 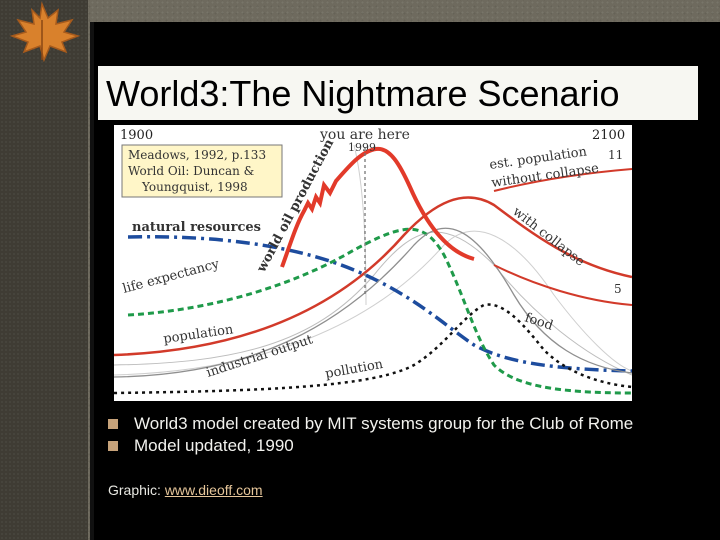 I want to click on food-label: food, so click(x=539, y=322).